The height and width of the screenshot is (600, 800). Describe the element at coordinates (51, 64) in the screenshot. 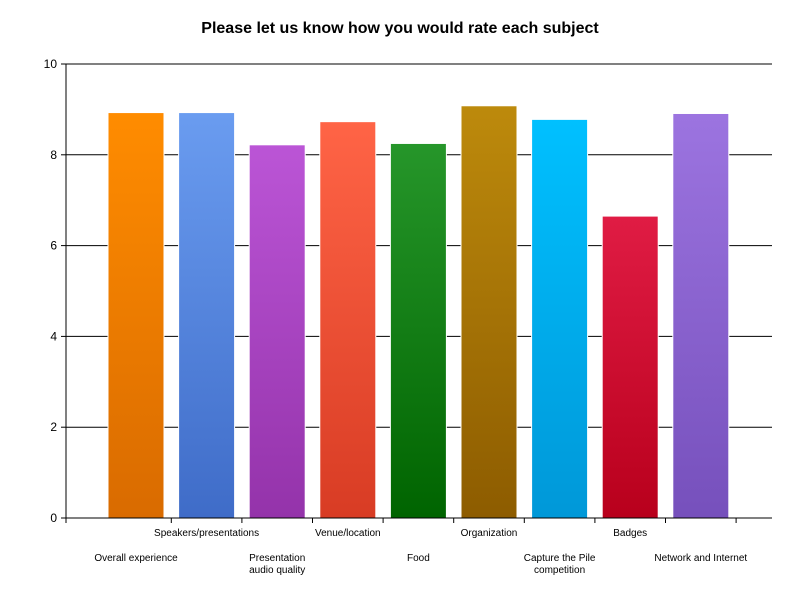

I see `y-tick-label: 10` at that location.